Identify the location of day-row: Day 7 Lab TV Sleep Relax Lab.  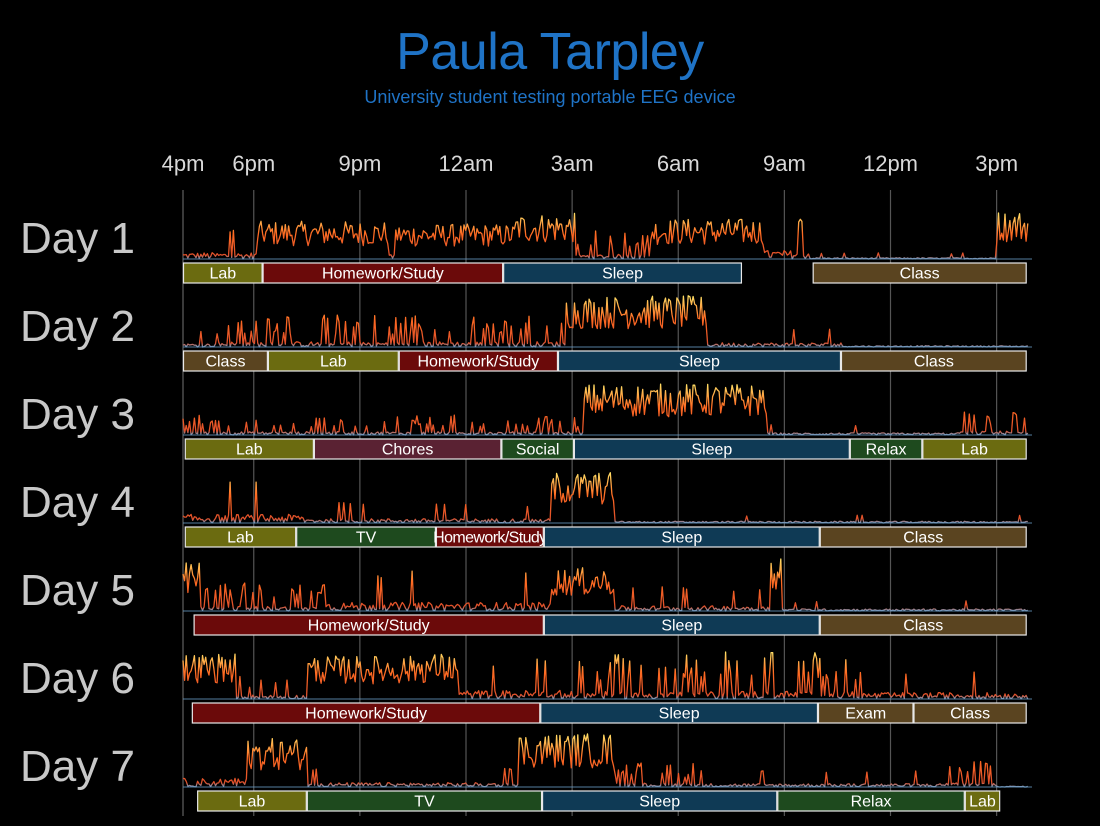
(526, 772).